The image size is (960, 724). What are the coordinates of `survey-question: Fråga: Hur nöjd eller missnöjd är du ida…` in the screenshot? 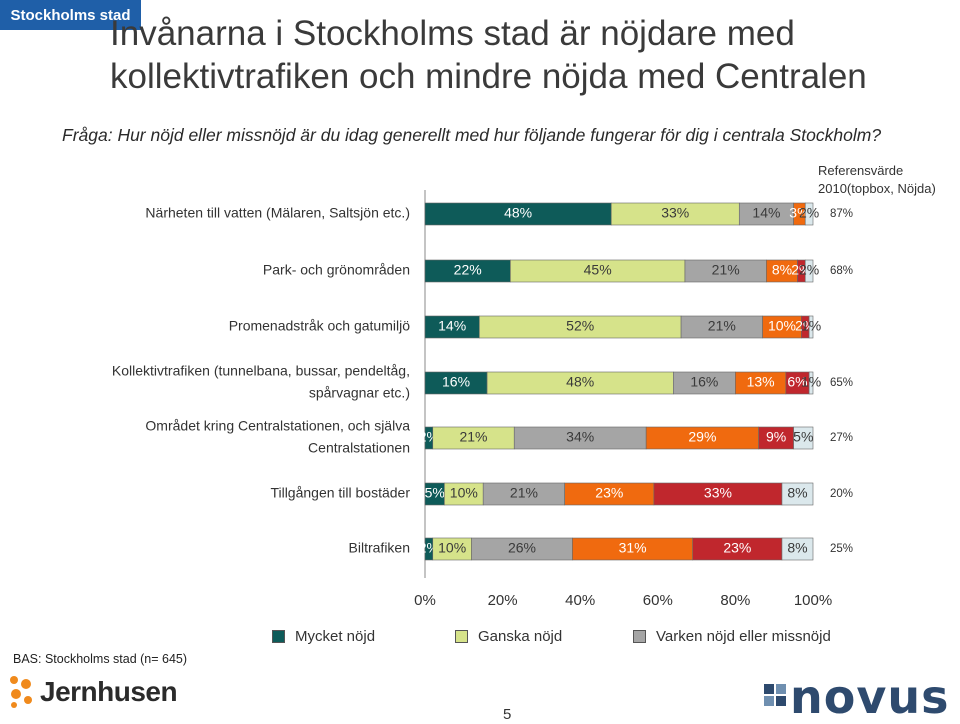 It's located at (472, 135).